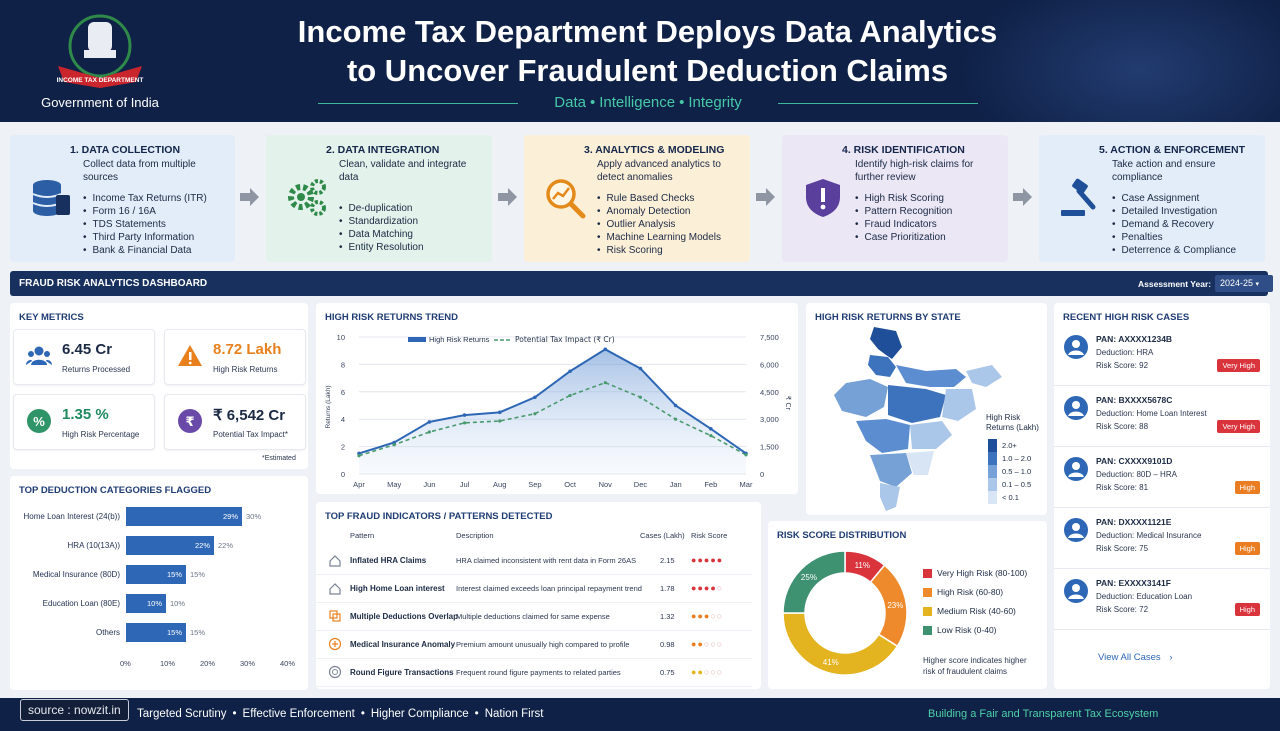 The width and height of the screenshot is (1280, 731). What do you see at coordinates (343, 447) in the screenshot?
I see `y-tick-label: 2` at bounding box center [343, 447].